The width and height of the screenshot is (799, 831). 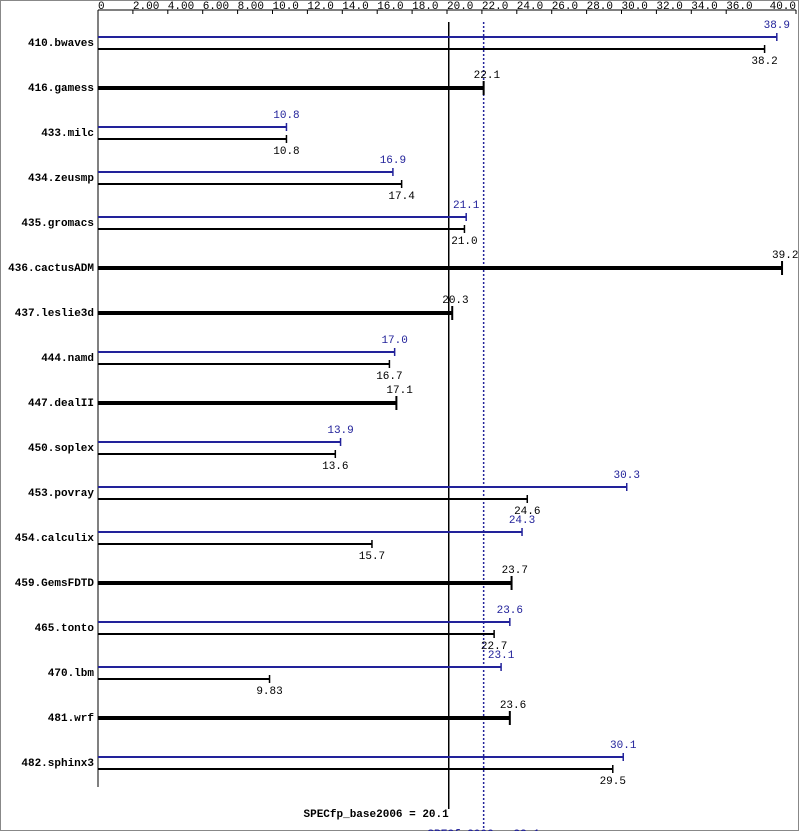 What do you see at coordinates (515, 571) in the screenshot?
I see `value-label: 23.7` at bounding box center [515, 571].